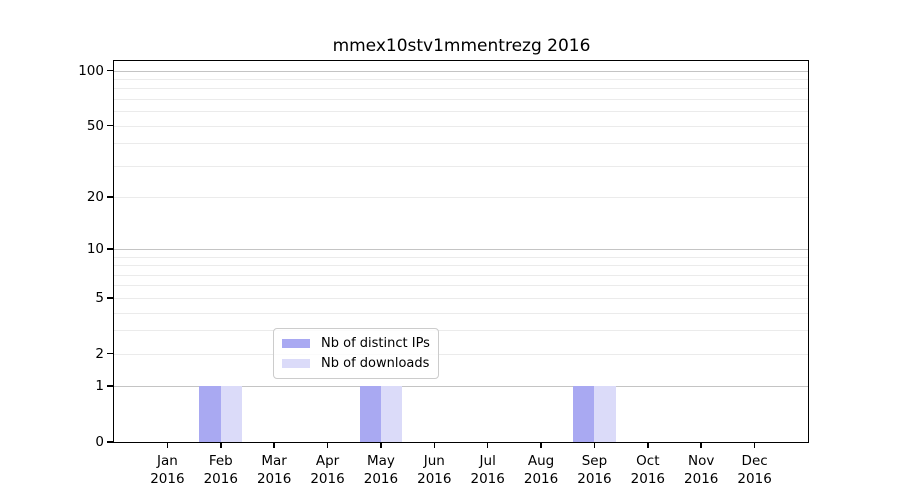 The image size is (900, 500). I want to click on x-tick-label: Feb 2016, so click(221, 470).